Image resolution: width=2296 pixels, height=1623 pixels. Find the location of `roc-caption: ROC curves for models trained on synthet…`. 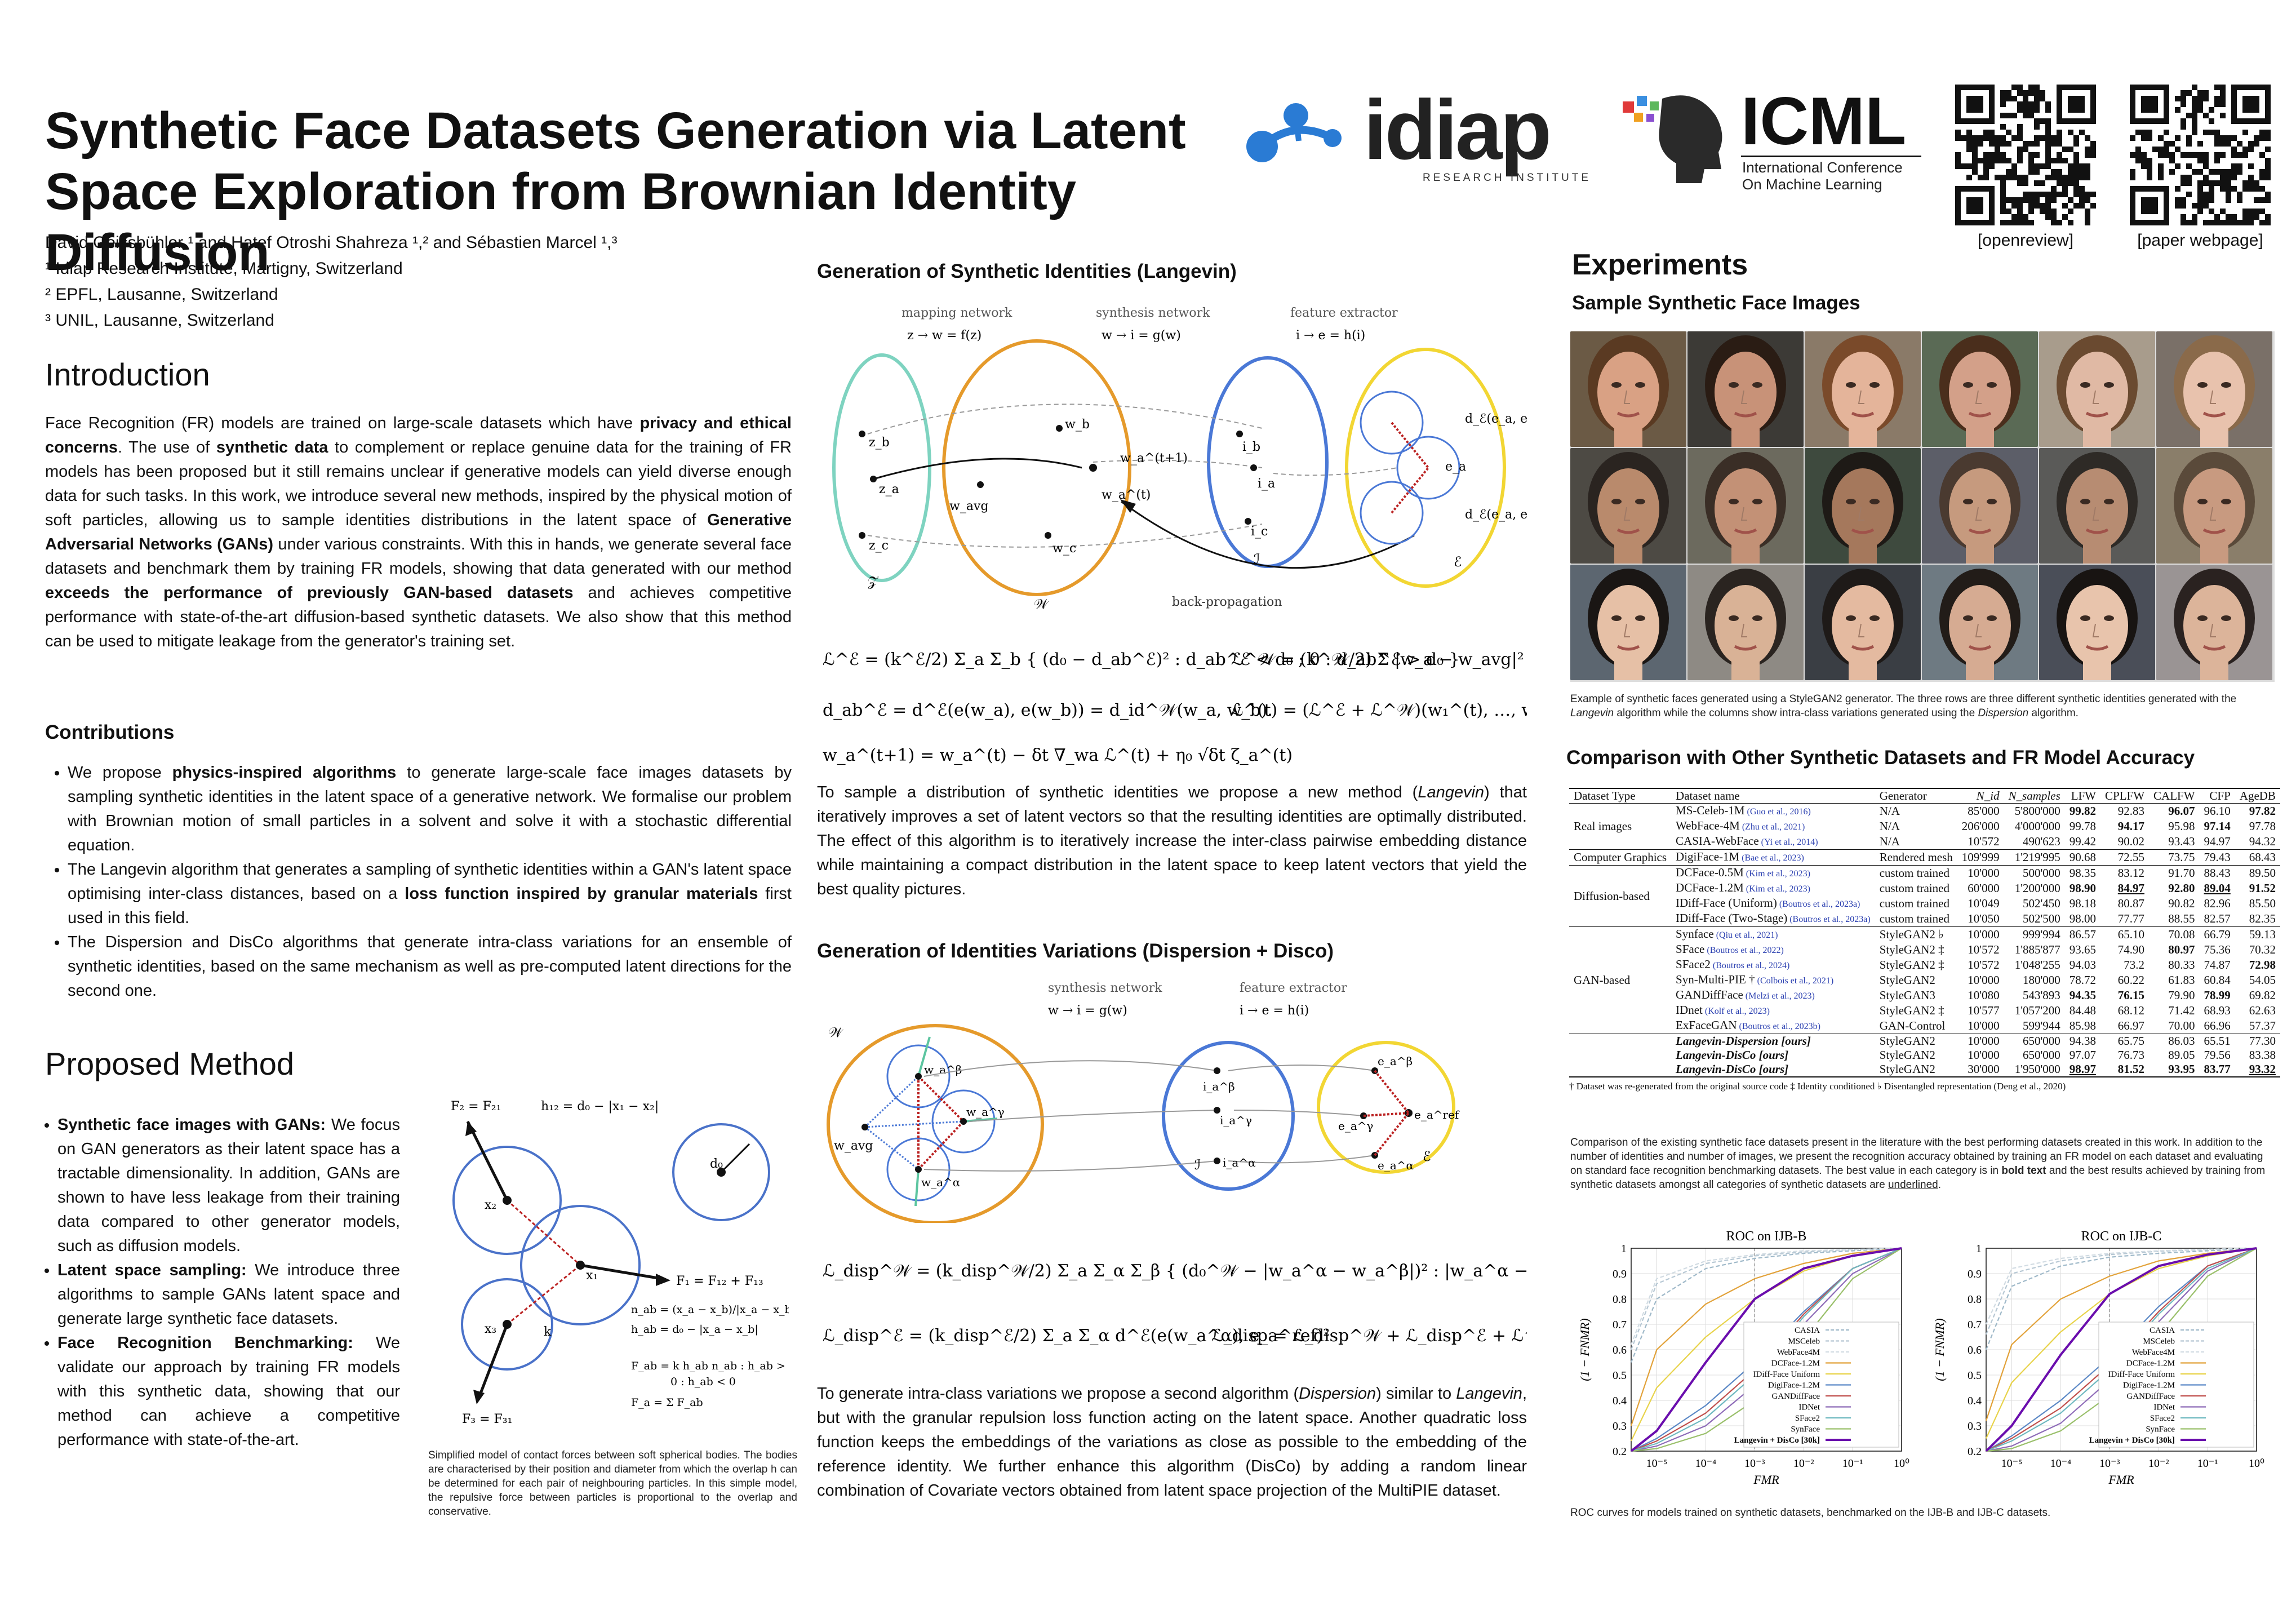

roc-caption: ROC curves for models trained on synthet… is located at coordinates (1810, 1513).